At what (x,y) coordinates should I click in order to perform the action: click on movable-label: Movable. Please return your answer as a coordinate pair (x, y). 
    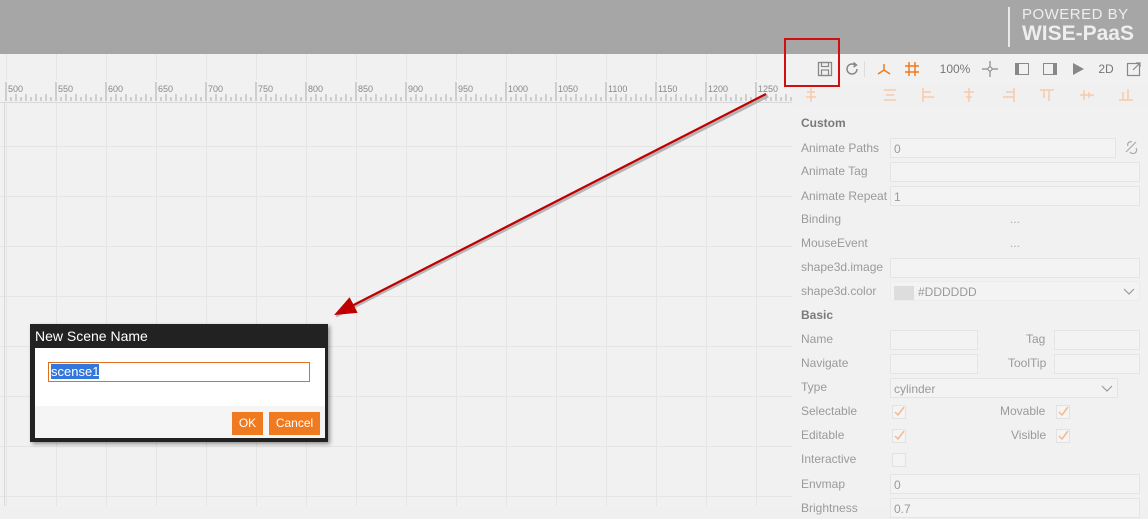
    Looking at the image, I should click on (1023, 411).